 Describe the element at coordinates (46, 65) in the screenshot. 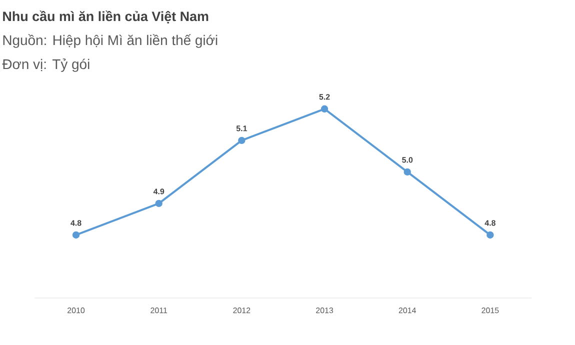

I see `text: Đơn vị: Tỷ gói` at that location.